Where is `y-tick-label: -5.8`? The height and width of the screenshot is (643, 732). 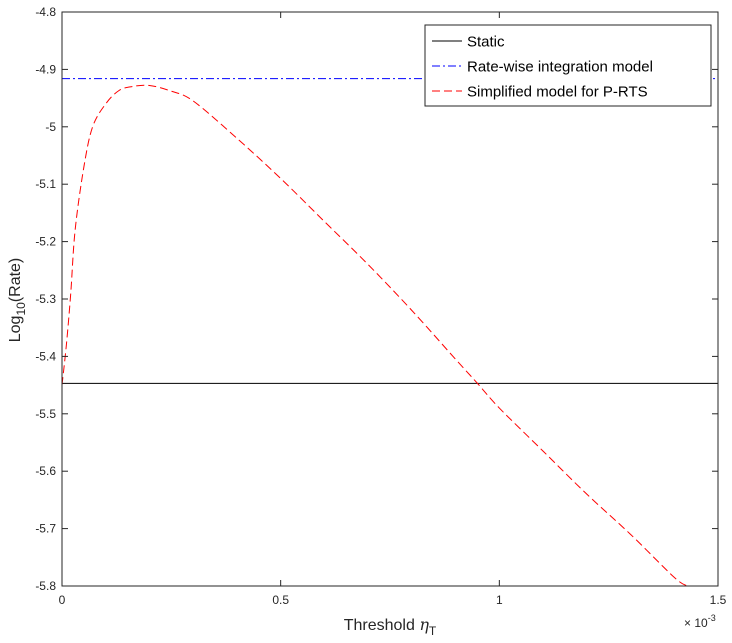 y-tick-label: -5.8 is located at coordinates (45, 586).